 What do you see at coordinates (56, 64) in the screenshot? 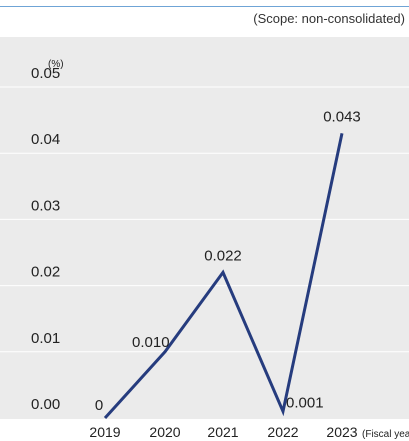
I see `y-axis-unit: (%)` at bounding box center [56, 64].